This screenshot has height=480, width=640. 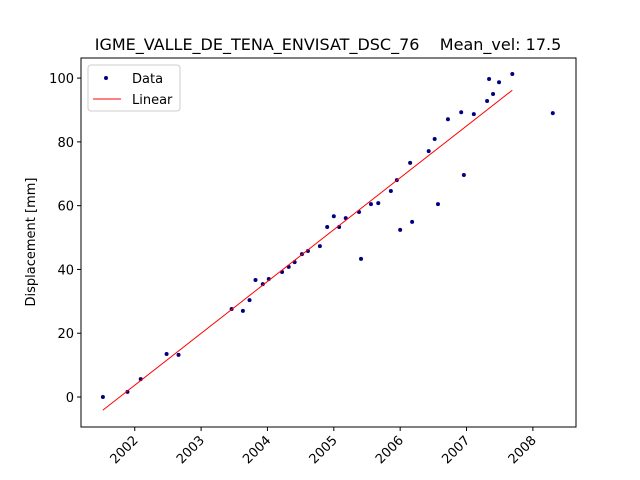 What do you see at coordinates (70, 398) in the screenshot?
I see `y-tick-label: 0` at bounding box center [70, 398].